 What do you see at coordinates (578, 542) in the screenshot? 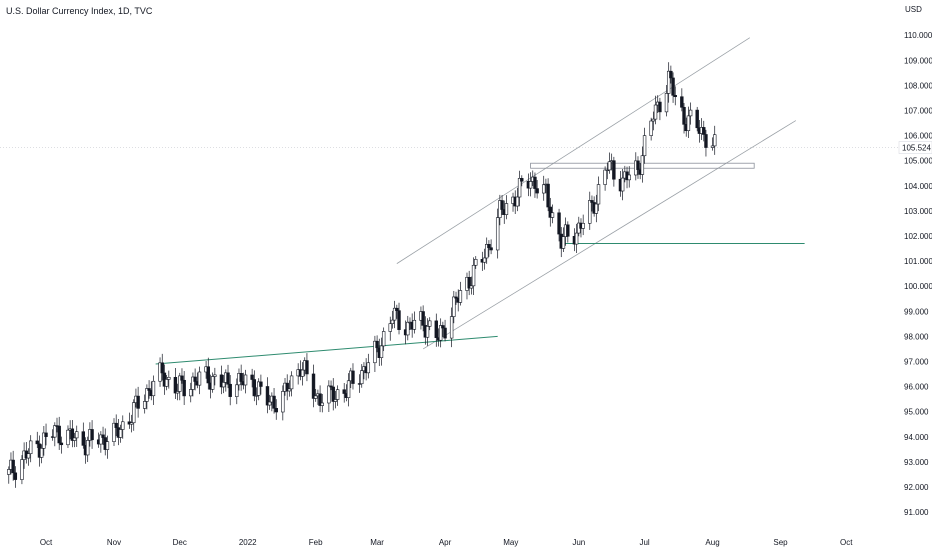
I see `date-tick-label: Jun` at bounding box center [578, 542].